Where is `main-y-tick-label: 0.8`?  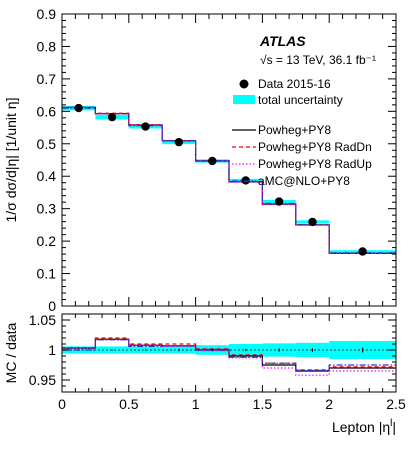 main-y-tick-label: 0.8 is located at coordinates (47, 46).